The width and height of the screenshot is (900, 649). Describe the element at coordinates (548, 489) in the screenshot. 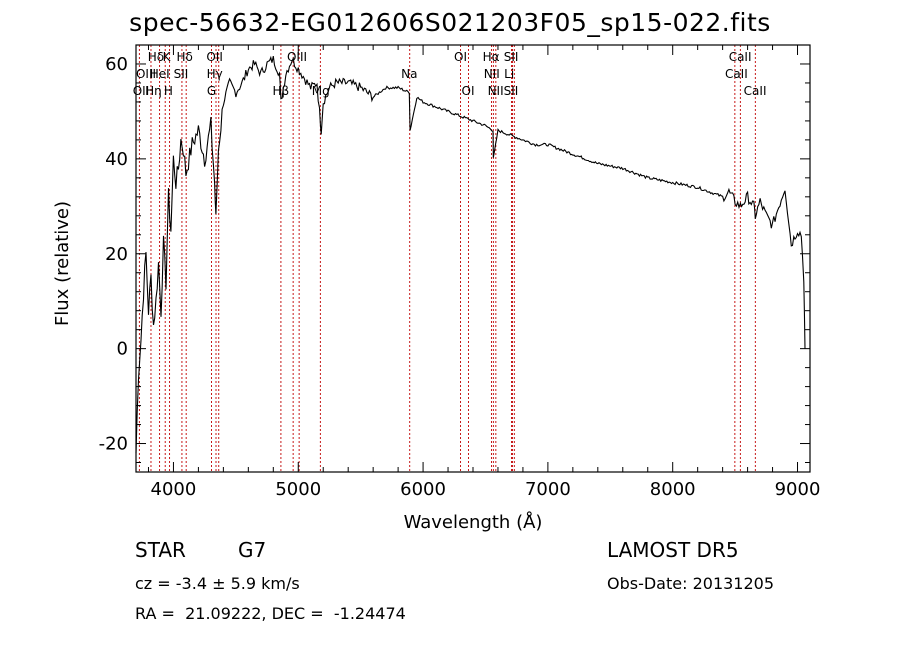

I see `x-tick-label: 7000` at that location.